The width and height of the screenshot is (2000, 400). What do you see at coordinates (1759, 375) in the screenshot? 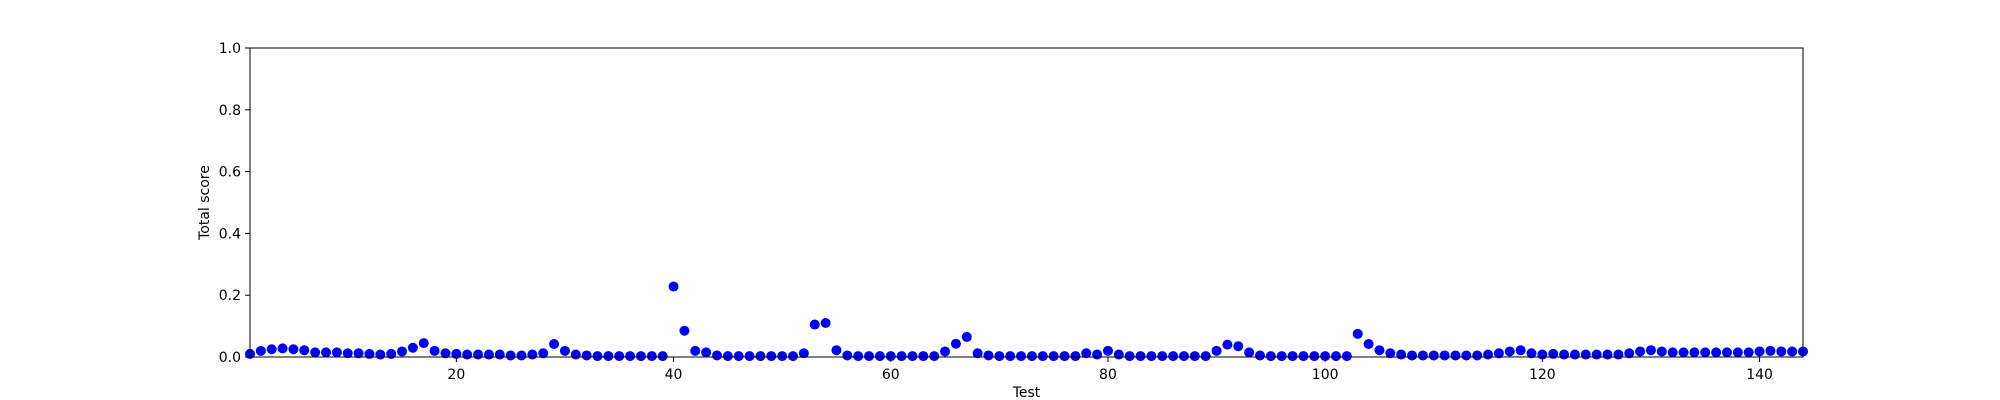
I see `x-tick-label: 140` at bounding box center [1759, 375].